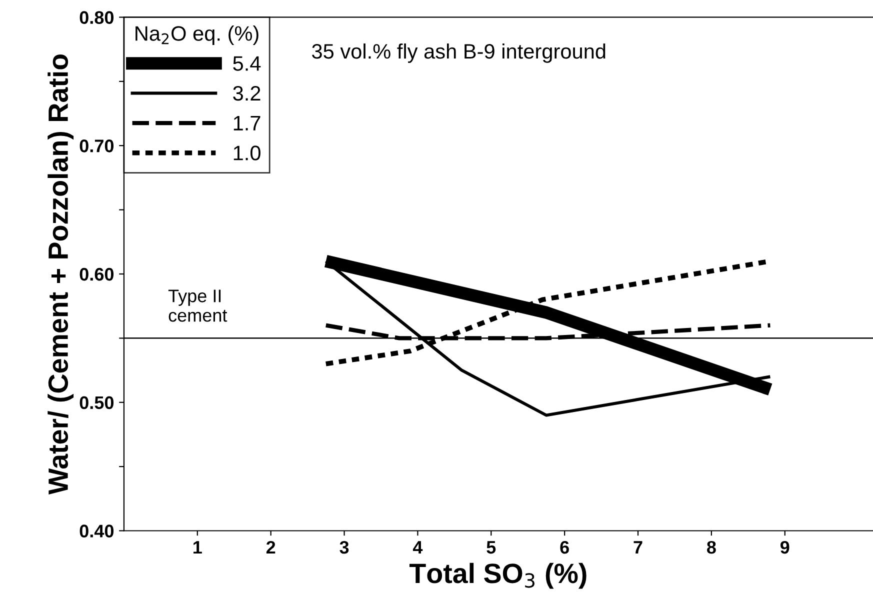  I want to click on y-axis-title: Water/ (Cement + Pozzolan) Ratio, so click(61, 274).